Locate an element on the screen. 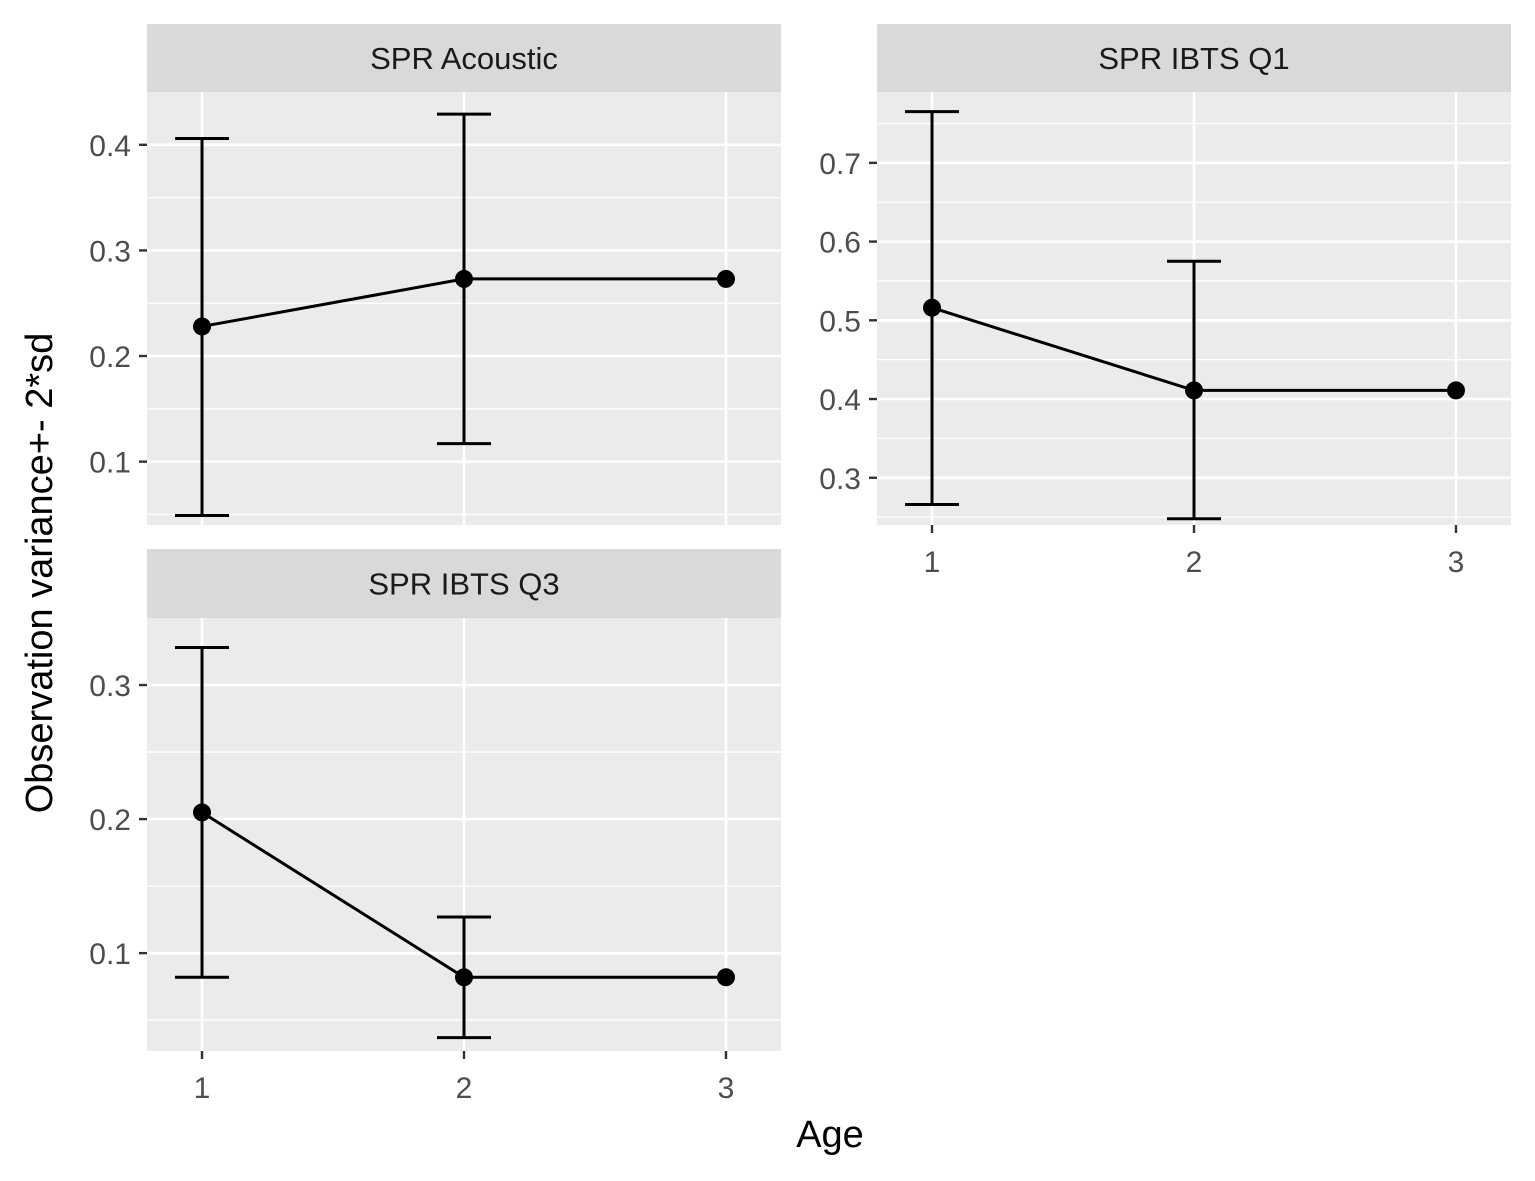  facet-title: SPR Acoustic is located at coordinates (464, 58).